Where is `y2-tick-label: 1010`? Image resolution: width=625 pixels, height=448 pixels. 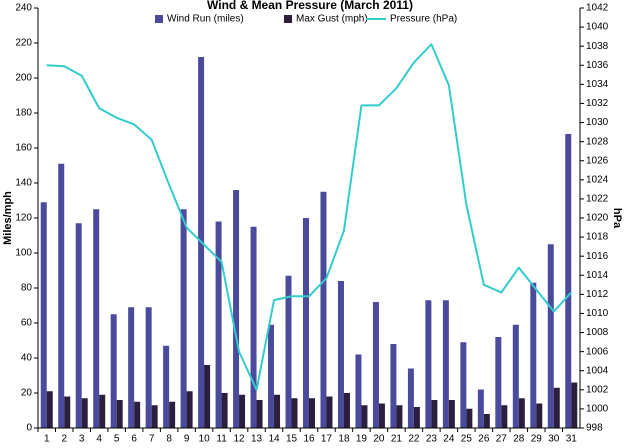 y2-tick-label: 1010 is located at coordinates (597, 313).